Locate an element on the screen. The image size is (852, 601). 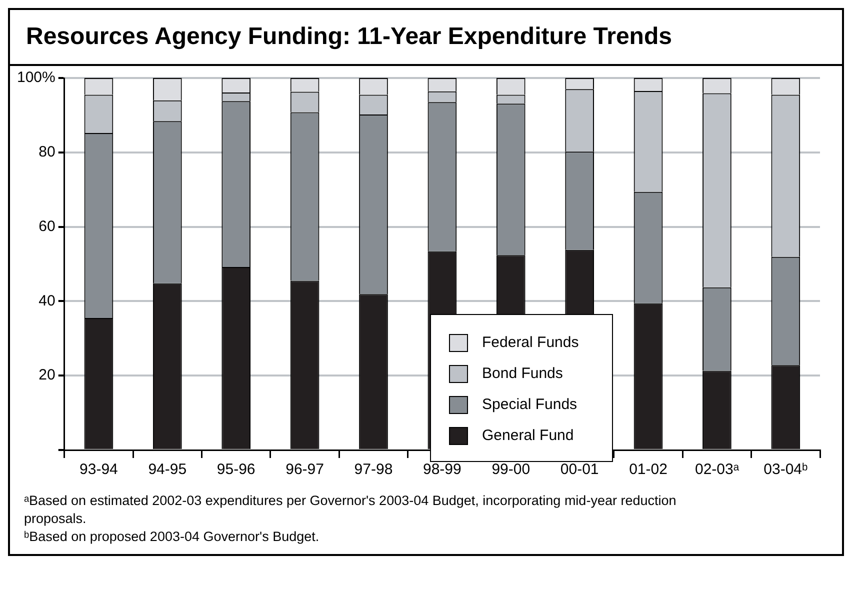
x-tick-label: 97-98 is located at coordinates (373, 469).